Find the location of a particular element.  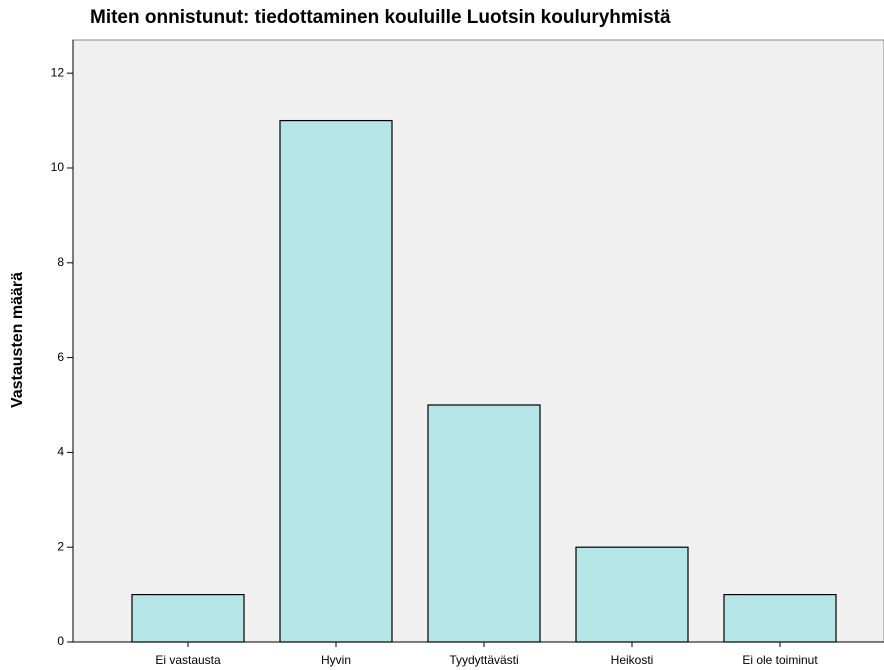

x-tick-label: Ei ole toiminut is located at coordinates (780, 660).